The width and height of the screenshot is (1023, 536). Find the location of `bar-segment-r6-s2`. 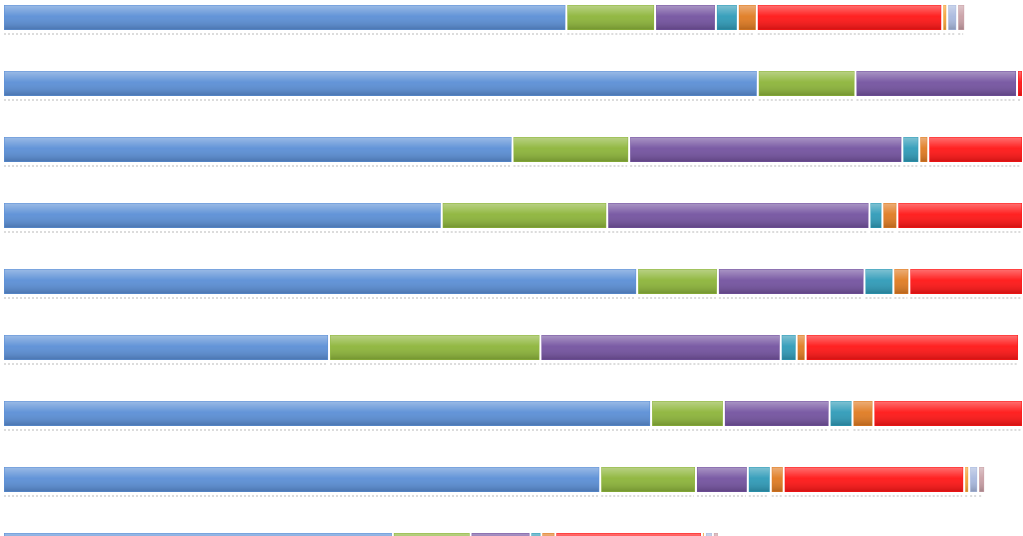

bar-segment-r6-s2 is located at coordinates (435, 349).